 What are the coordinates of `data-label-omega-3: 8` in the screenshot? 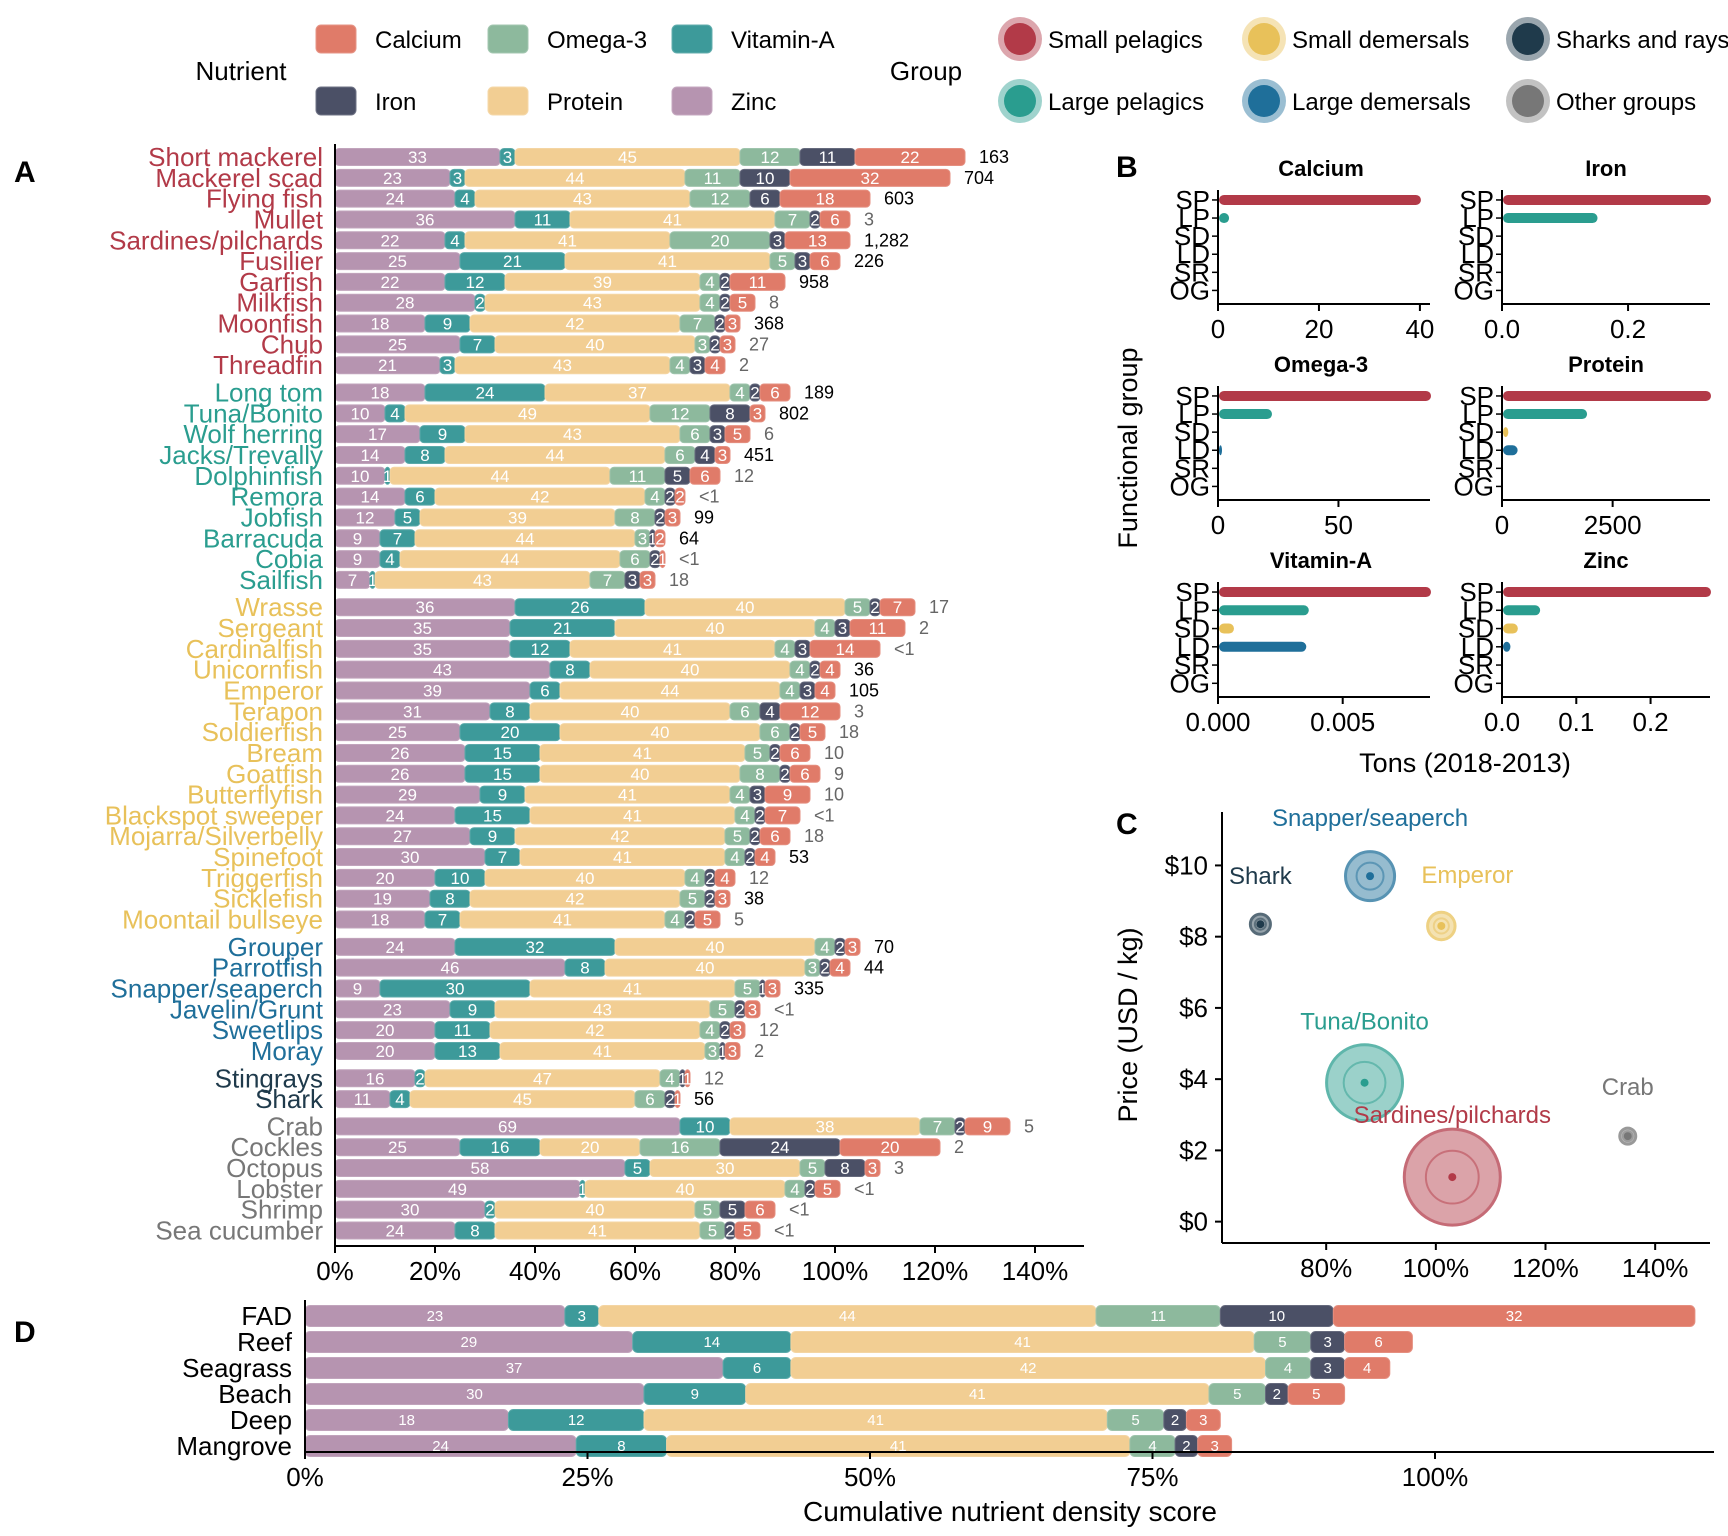 It's located at (759, 774).